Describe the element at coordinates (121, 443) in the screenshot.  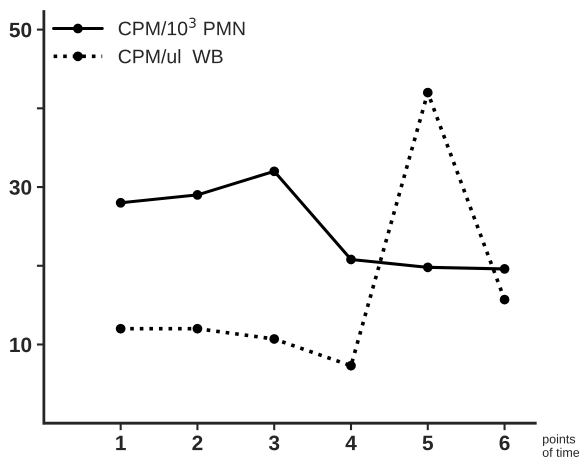
I see `x-tick-label: 1` at that location.